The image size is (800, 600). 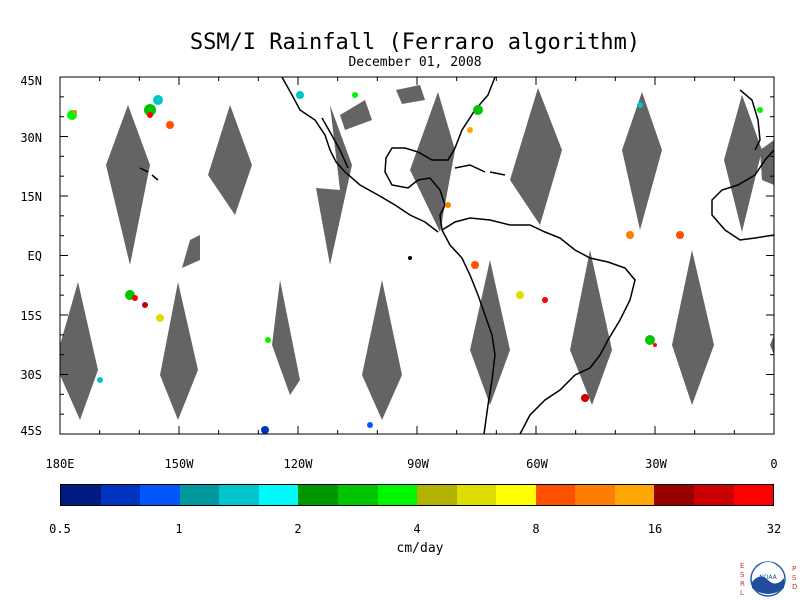 I want to click on lat-label-30s: 30S, so click(x=31, y=375).